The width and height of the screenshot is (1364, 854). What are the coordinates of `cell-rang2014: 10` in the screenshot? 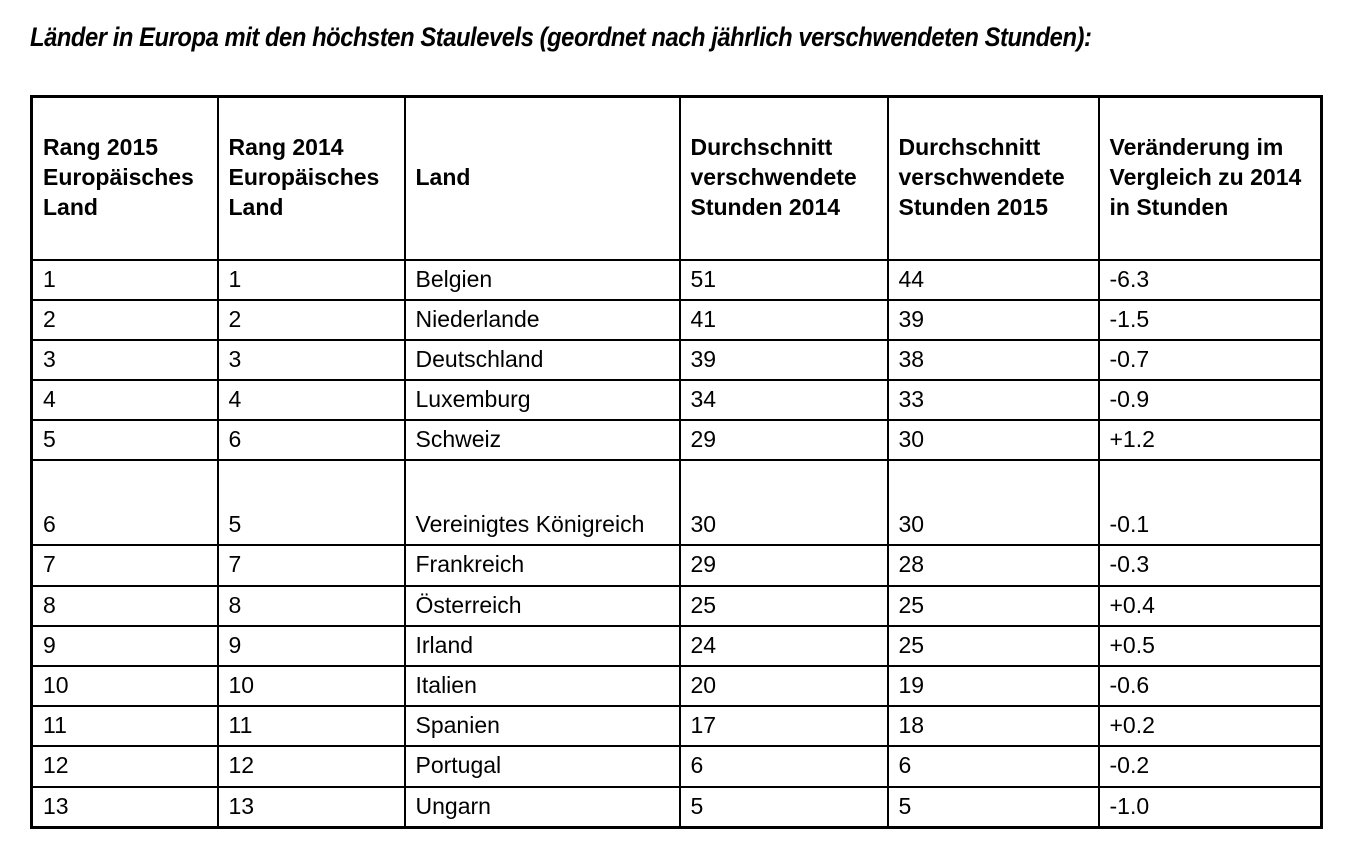 It's located at (311, 686).